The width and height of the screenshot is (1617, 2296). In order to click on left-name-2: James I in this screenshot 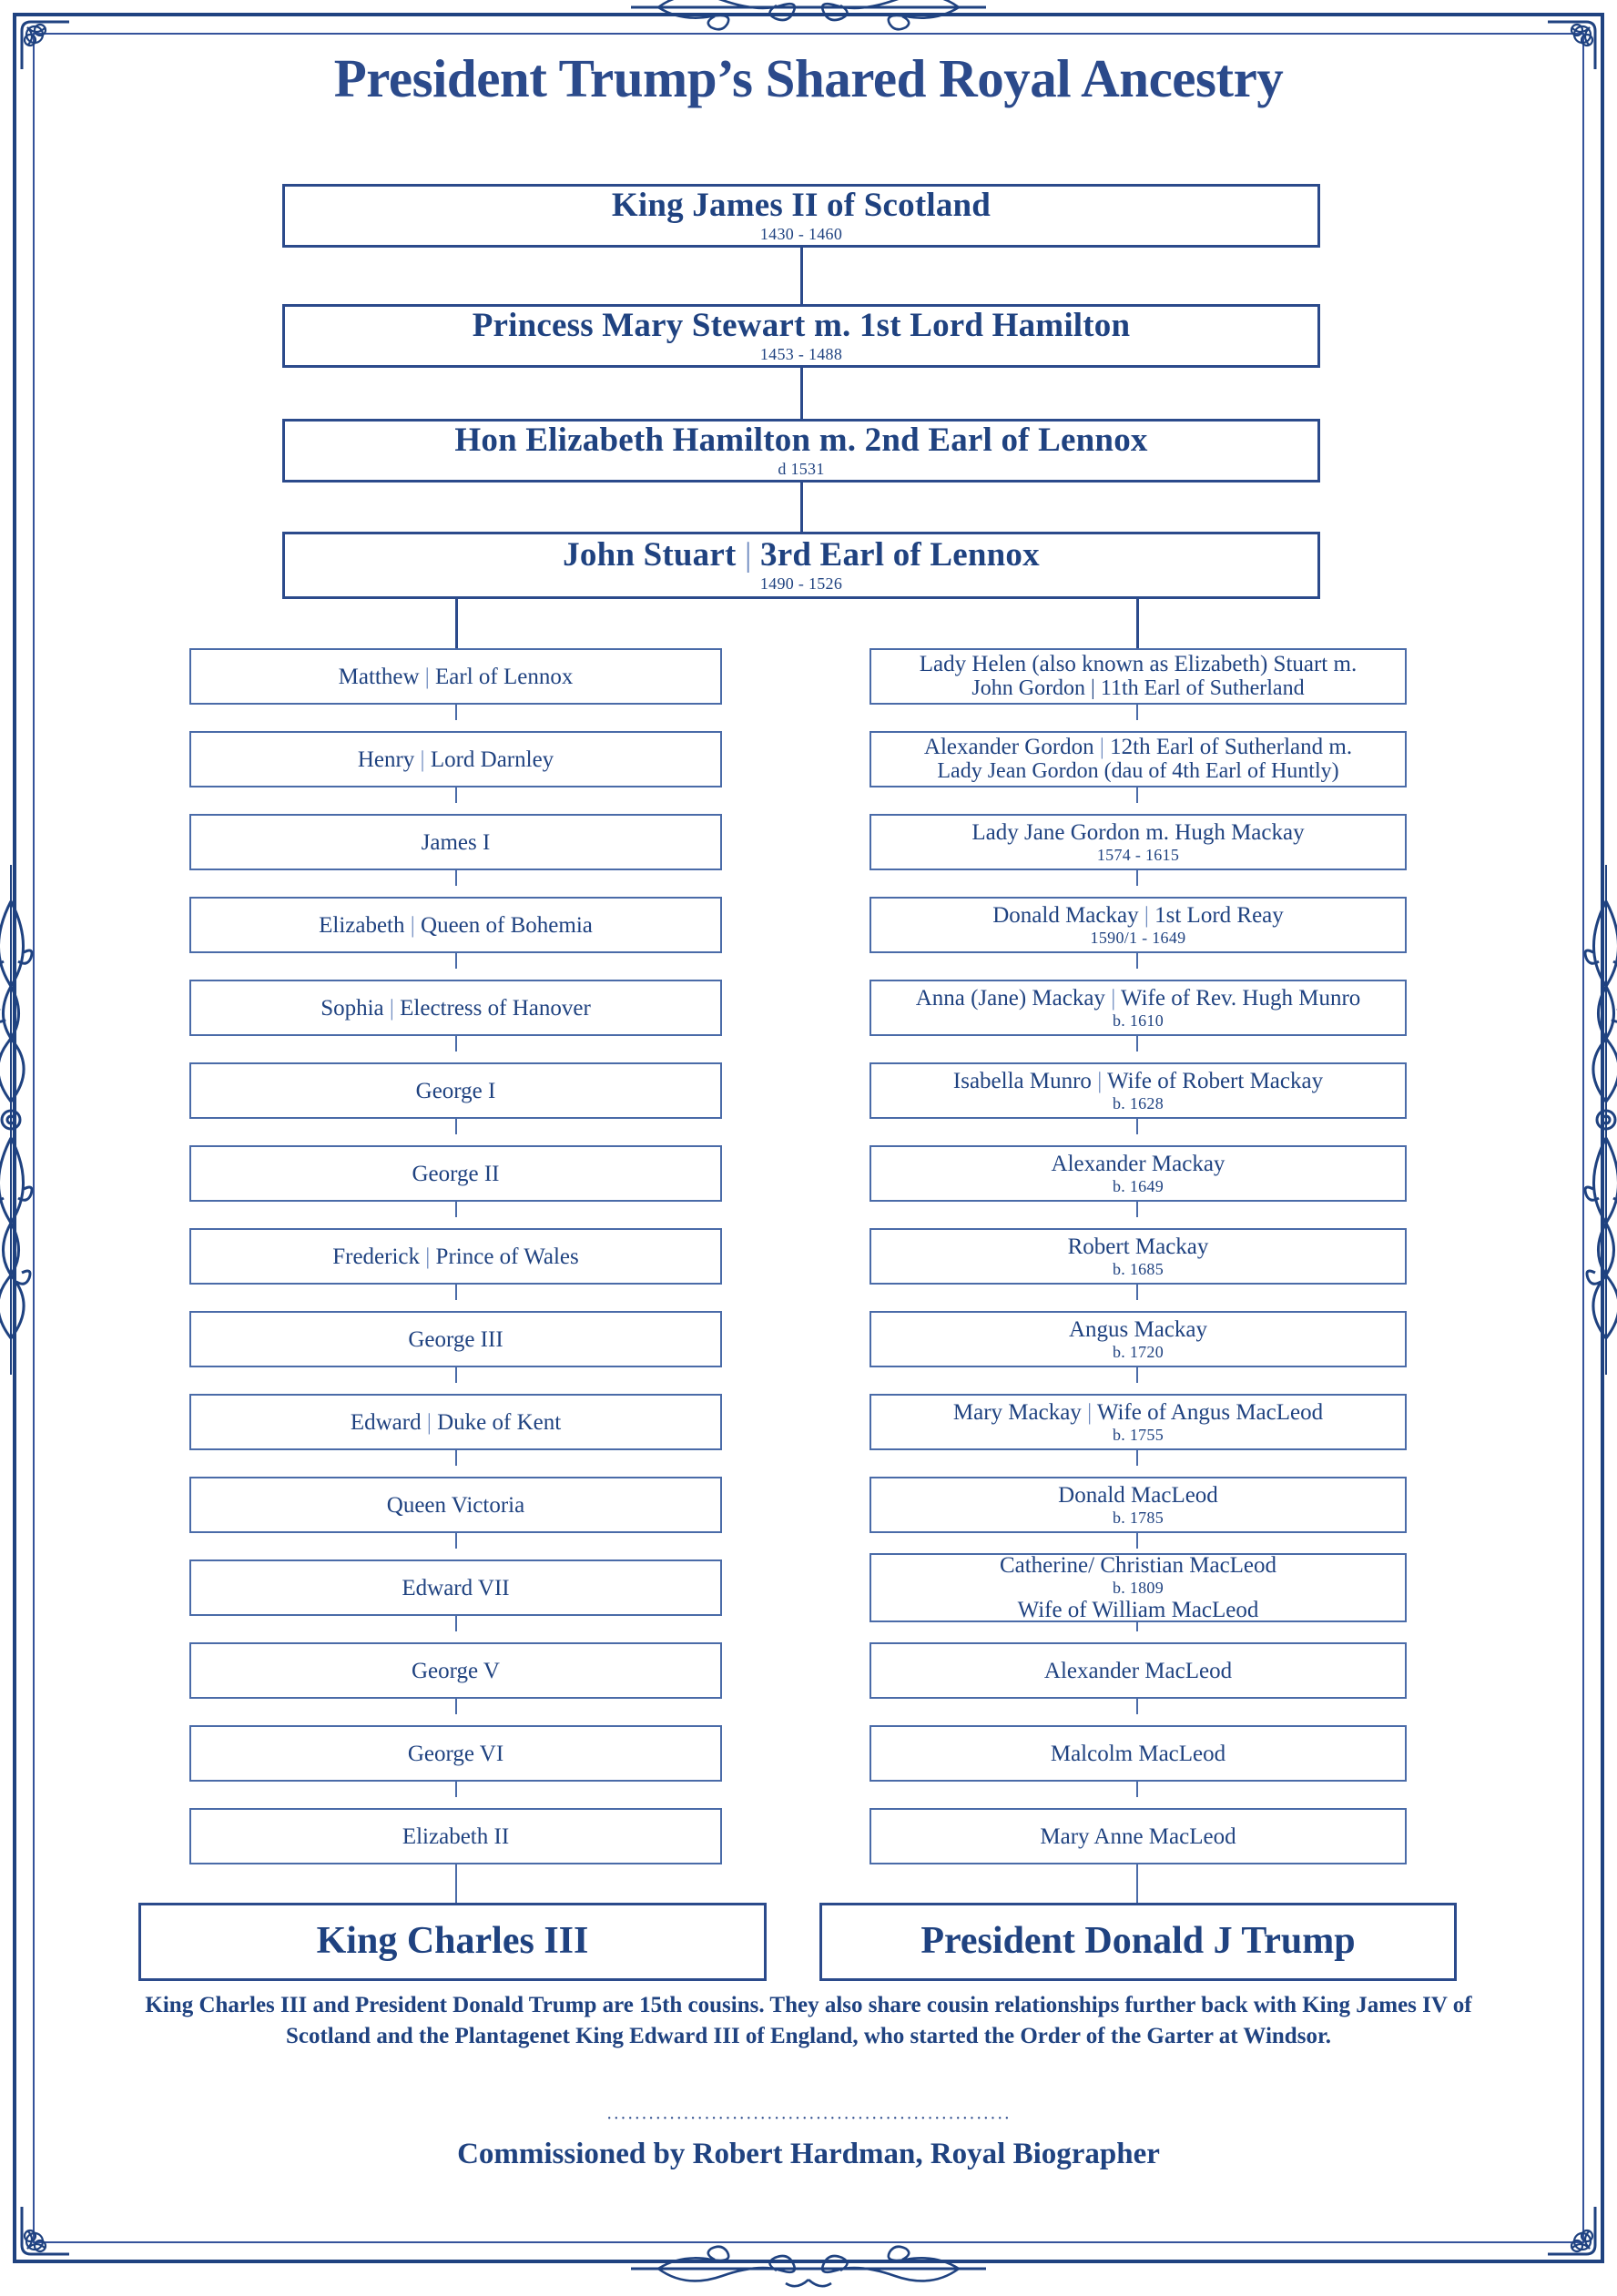, I will do `click(456, 842)`.